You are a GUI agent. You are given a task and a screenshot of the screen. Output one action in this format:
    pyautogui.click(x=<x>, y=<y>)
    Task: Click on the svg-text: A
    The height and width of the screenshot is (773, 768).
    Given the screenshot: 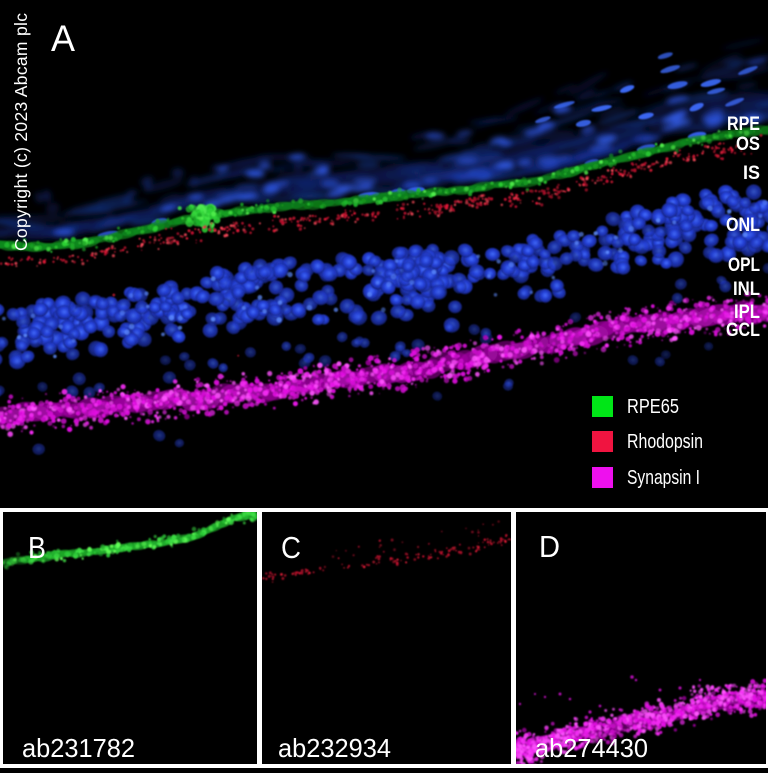 What is the action you would take?
    pyautogui.click(x=63, y=38)
    